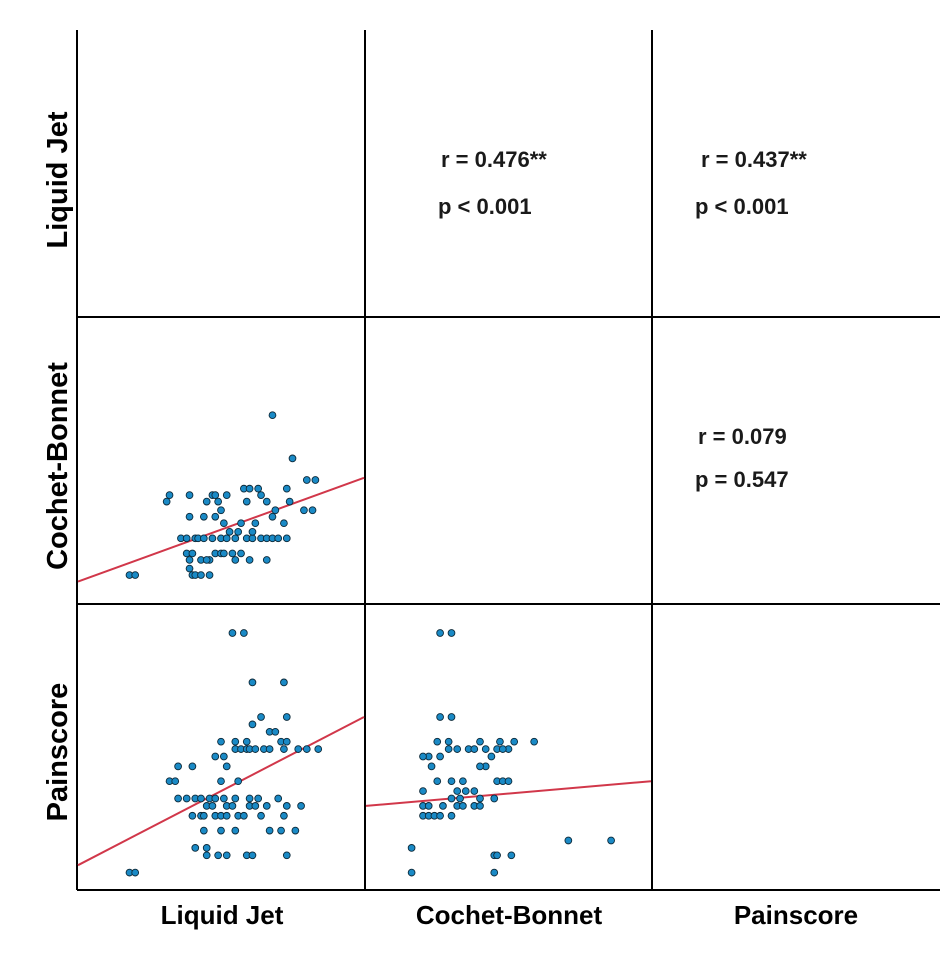  Describe the element at coordinates (509, 915) in the screenshot. I see `col-label-cochet-bonnet: Cochet-Bonnet` at that location.